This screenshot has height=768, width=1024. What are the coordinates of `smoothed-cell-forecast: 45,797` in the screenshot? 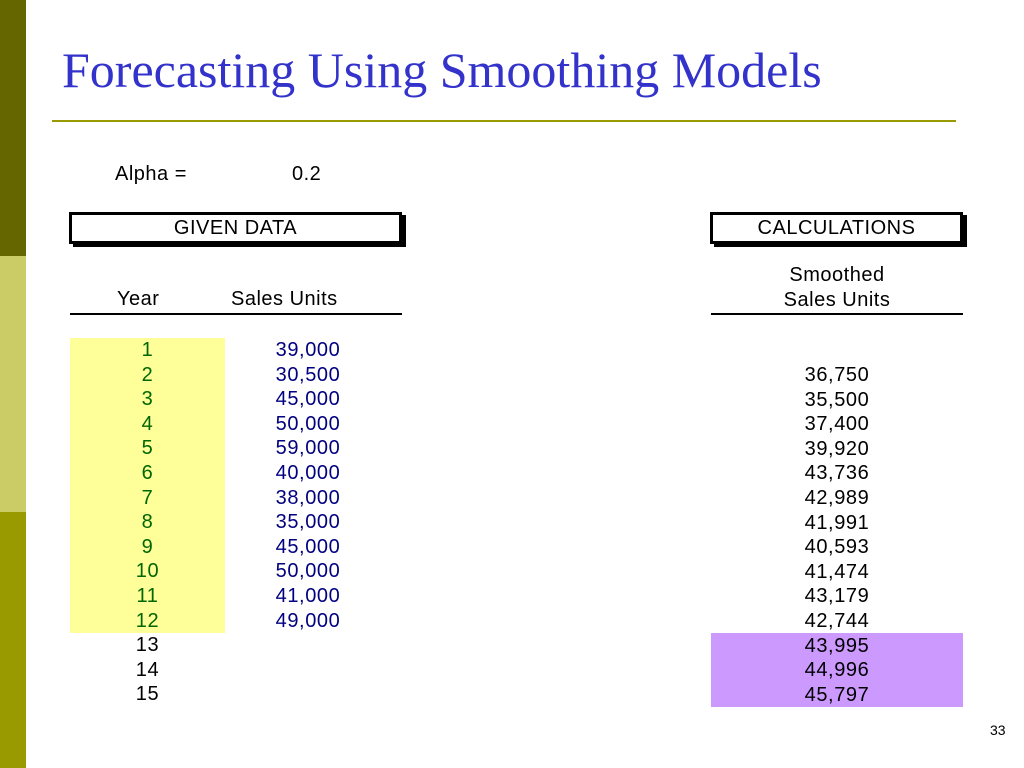 It's located at (837, 694).